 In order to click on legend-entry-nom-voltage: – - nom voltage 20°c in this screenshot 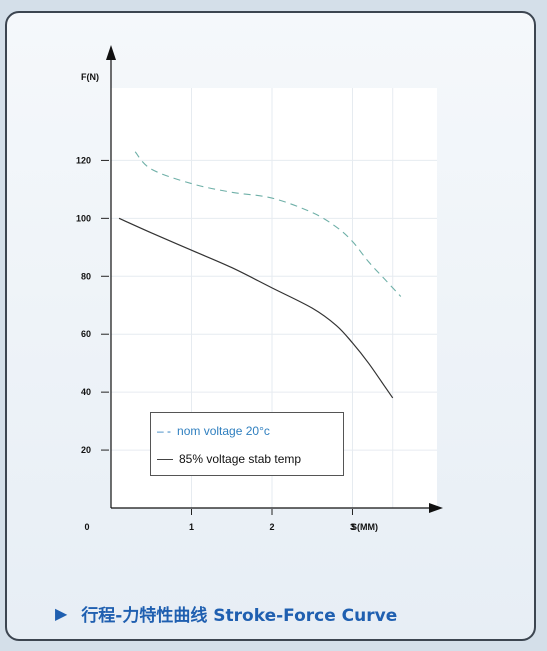, I will do `click(213, 431)`.